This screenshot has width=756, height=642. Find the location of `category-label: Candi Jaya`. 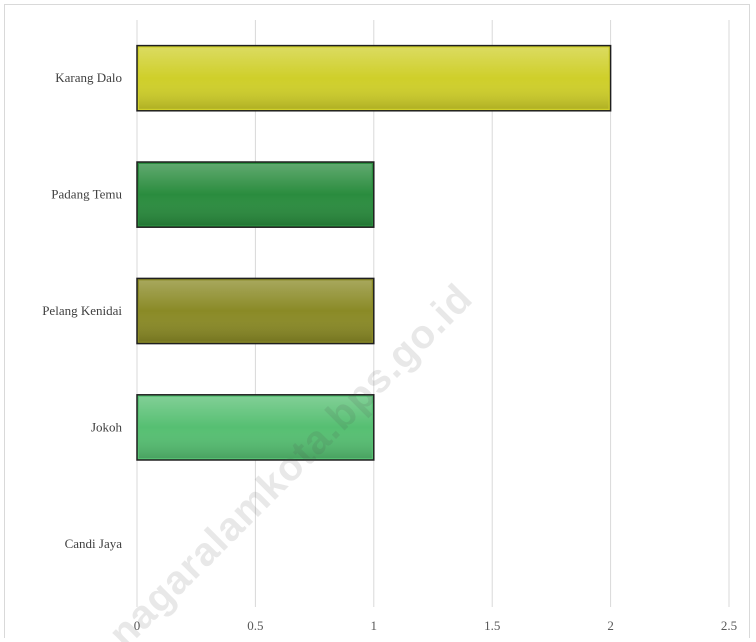

category-label: Candi Jaya is located at coordinates (94, 543).